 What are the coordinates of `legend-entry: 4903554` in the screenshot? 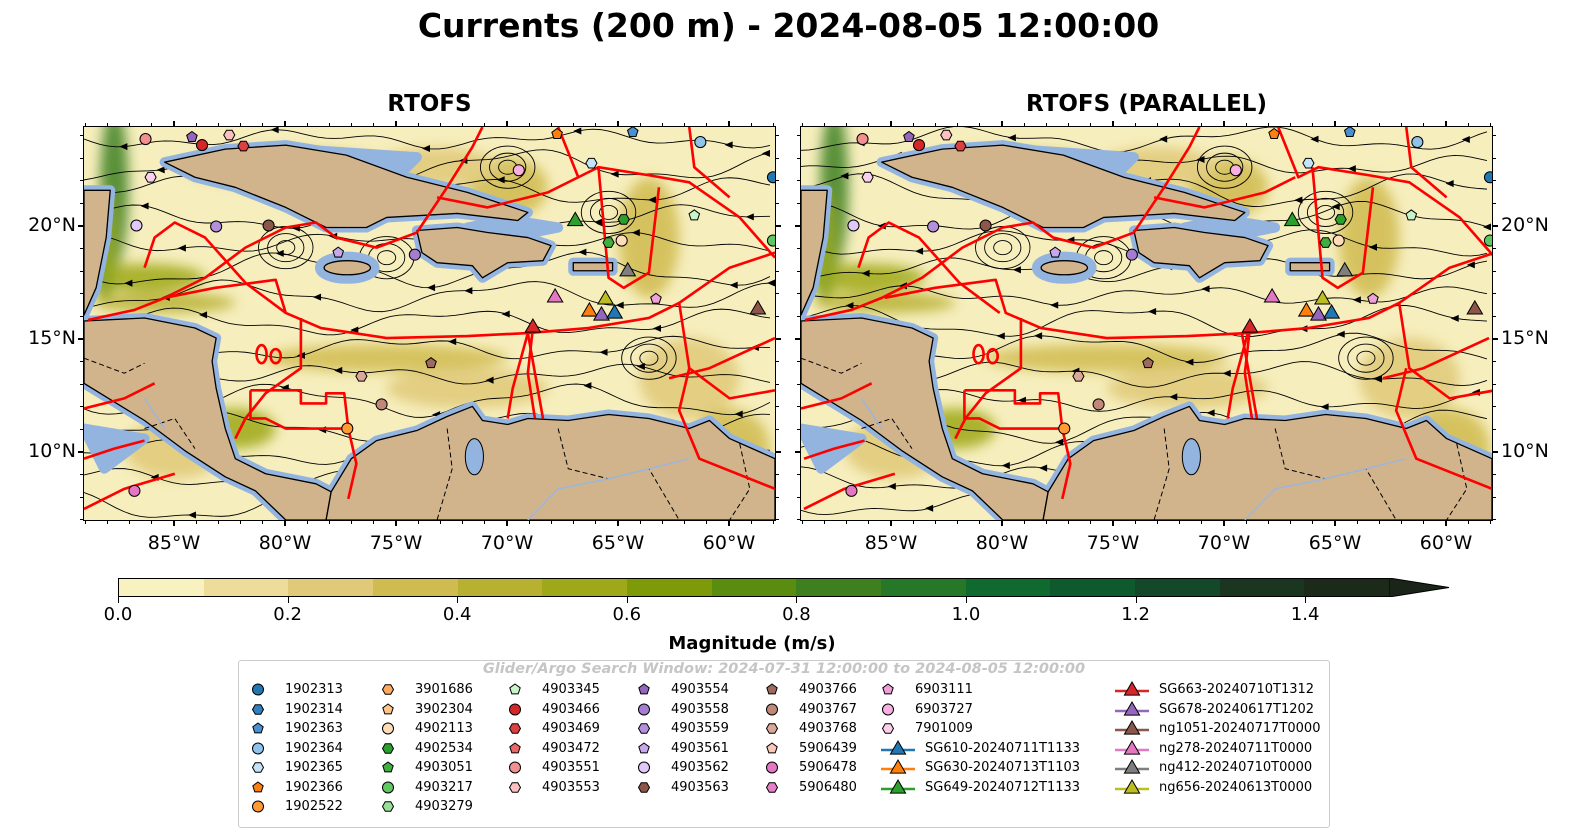 It's located at (682, 689).